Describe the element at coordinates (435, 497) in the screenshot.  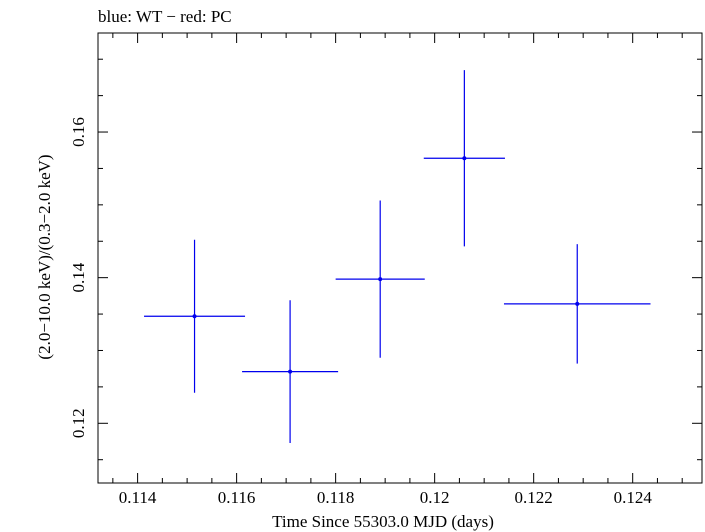
I see `x-tick-label: 0.12` at that location.